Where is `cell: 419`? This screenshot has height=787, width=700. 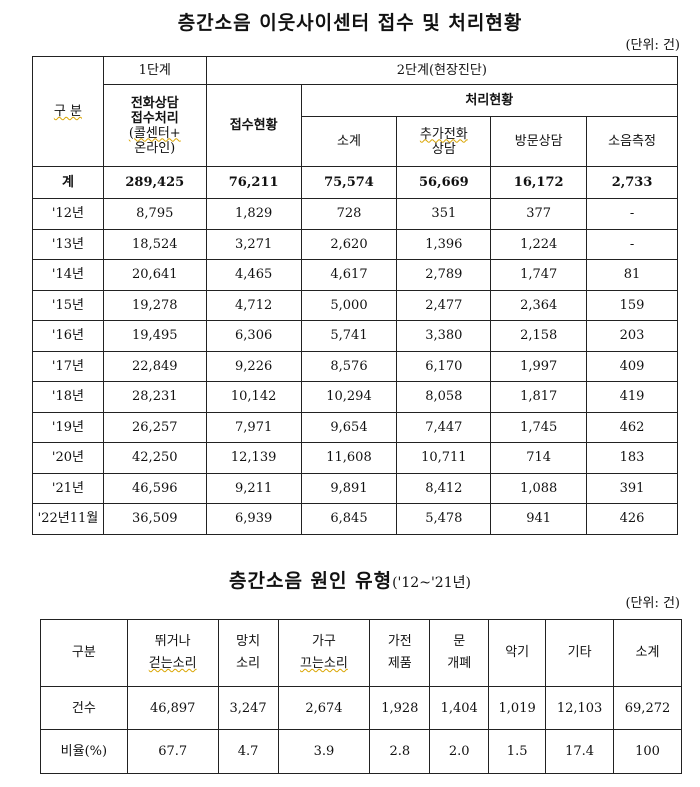
cell: 419 is located at coordinates (632, 397).